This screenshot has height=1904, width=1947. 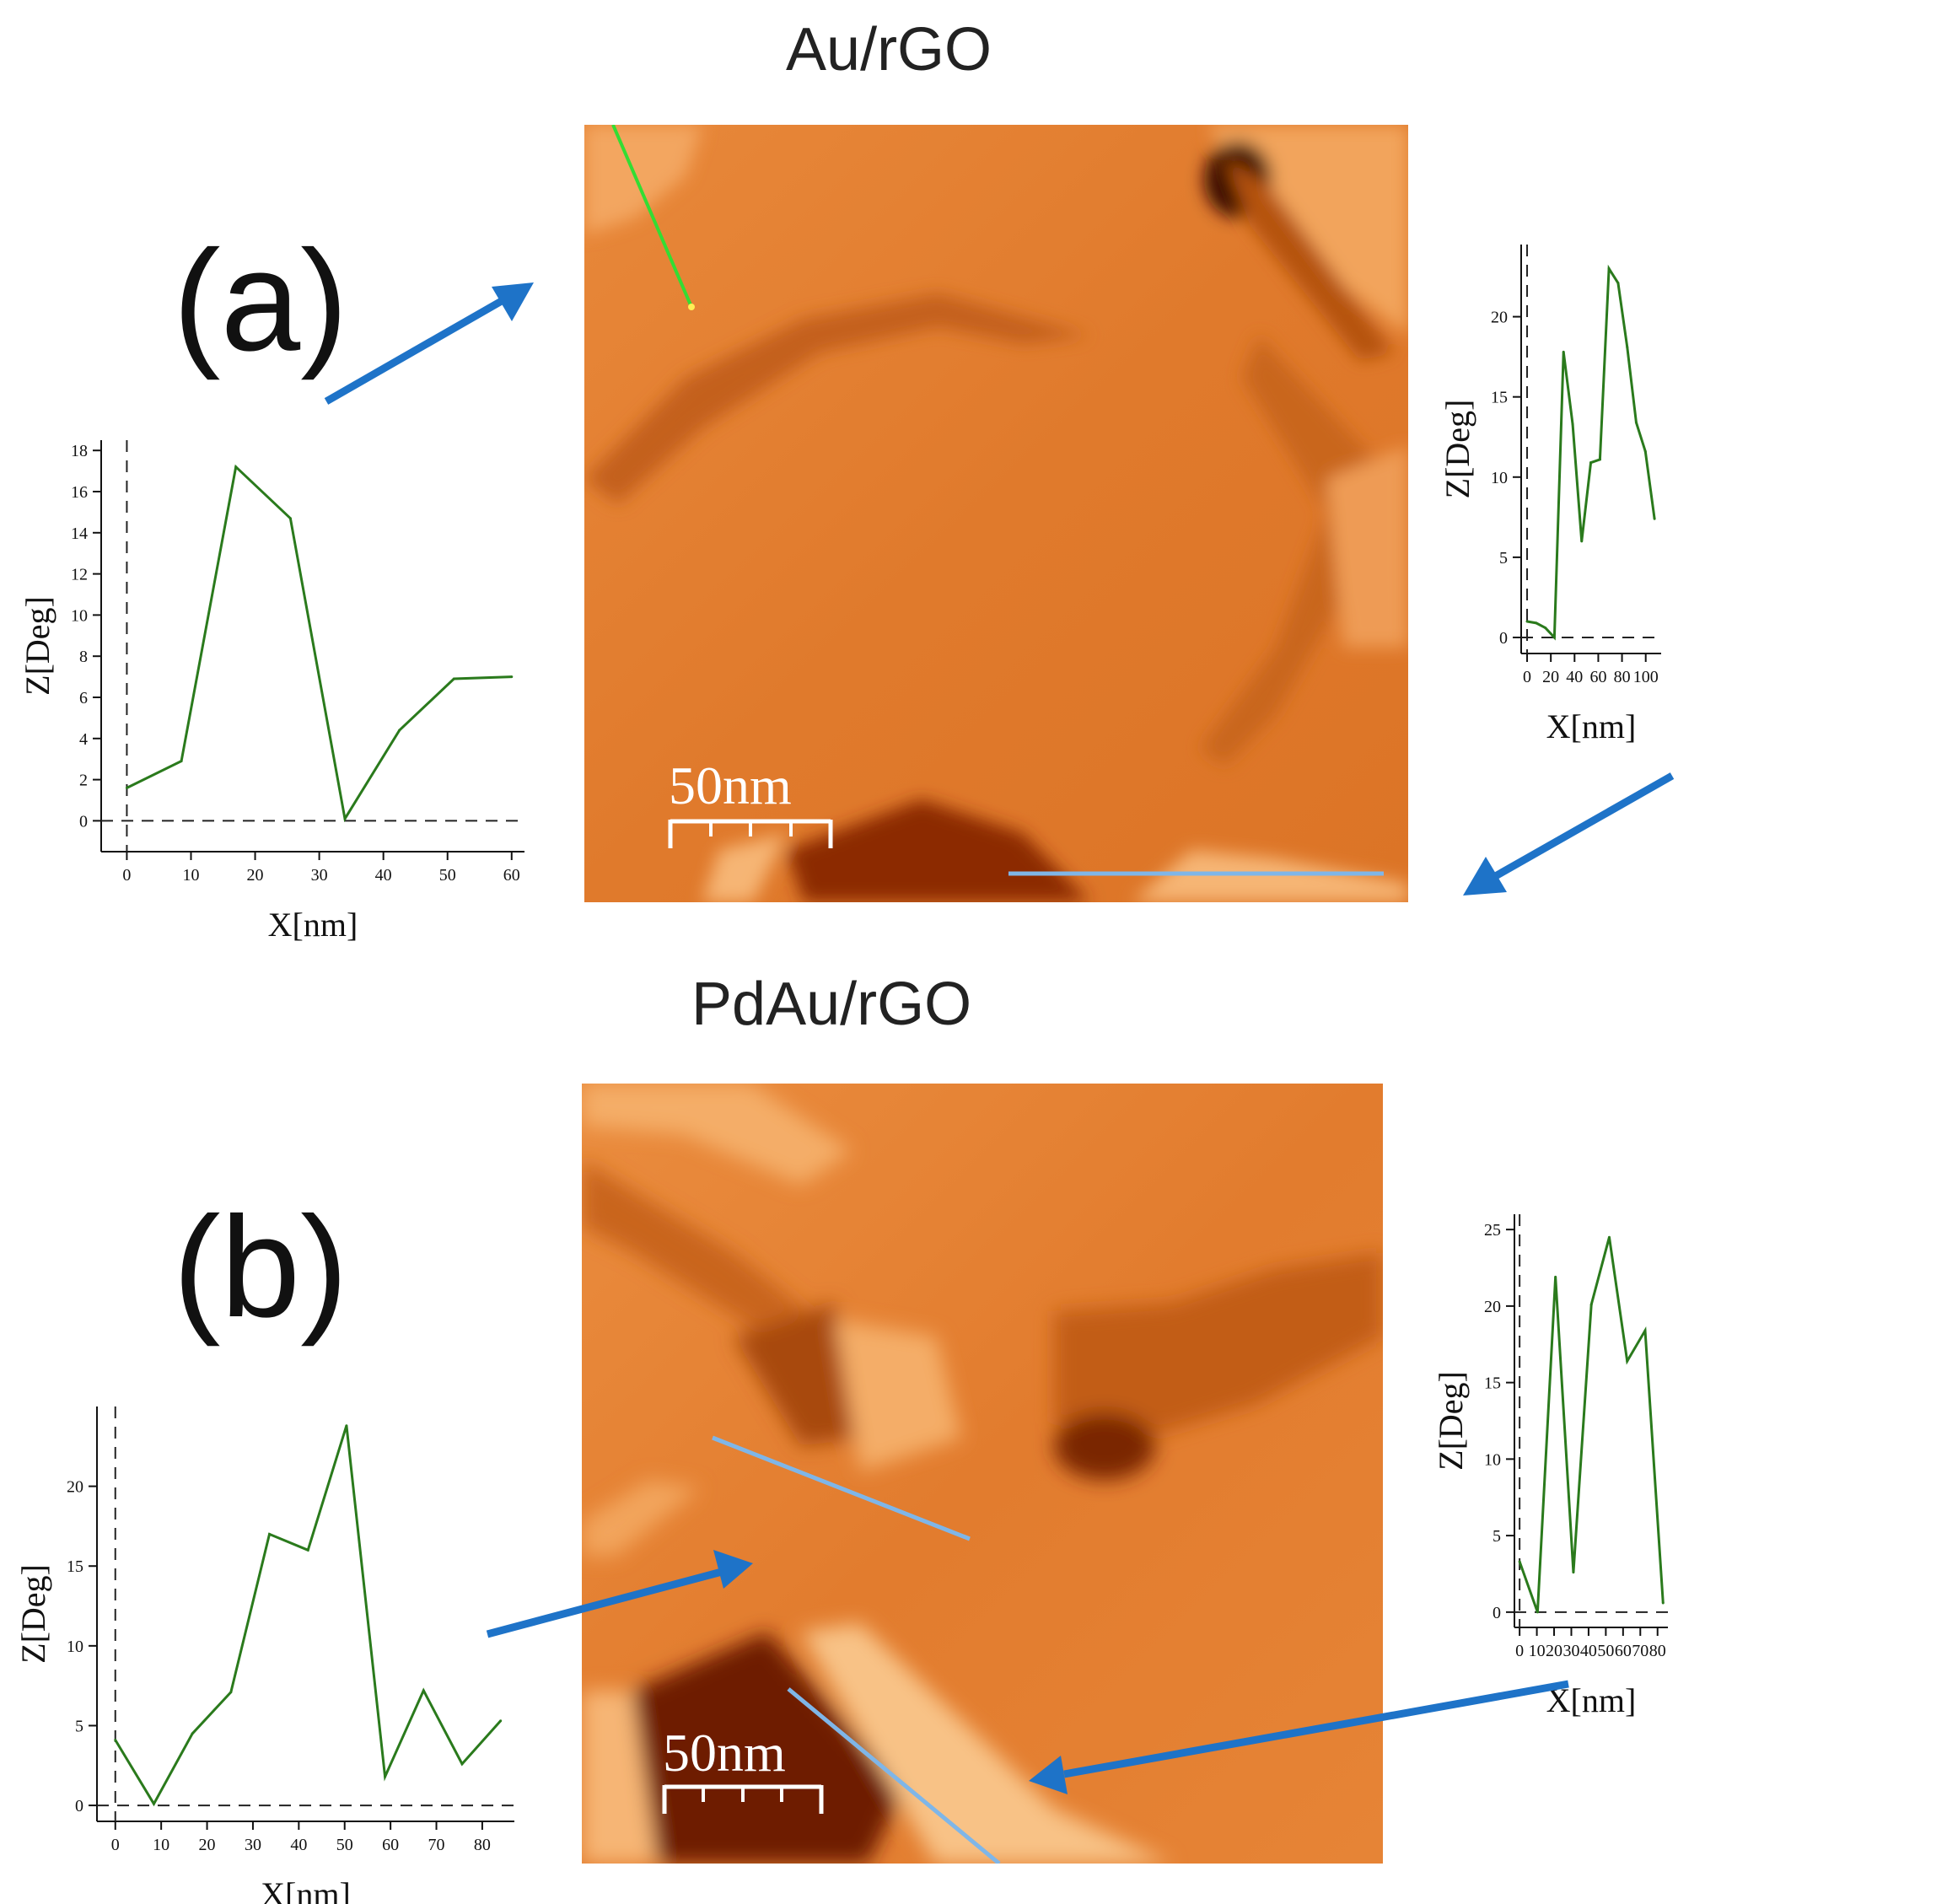 I want to click on afm-b-scalebar: 50nm, so click(x=743, y=1769).